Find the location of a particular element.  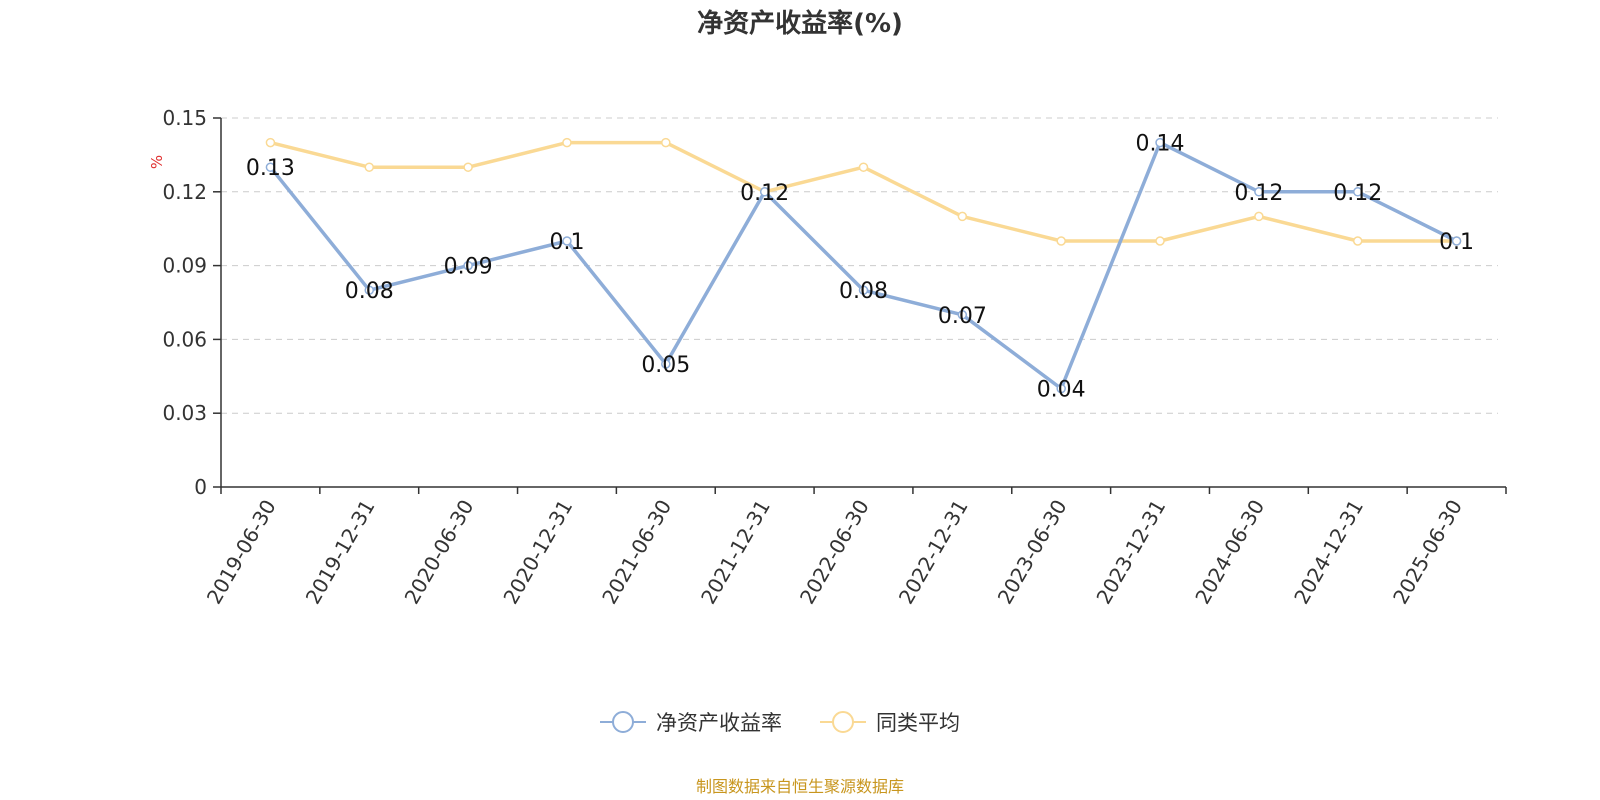

x-tick-label: 2019-12-31 is located at coordinates (340, 552).